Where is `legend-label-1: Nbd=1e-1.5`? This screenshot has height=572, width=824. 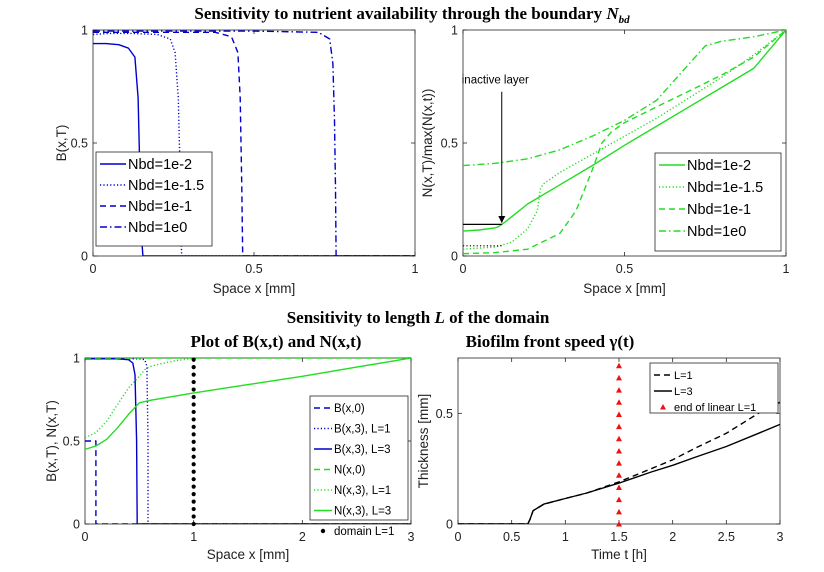
legend-label-1: Nbd=1e-1.5 is located at coordinates (725, 188).